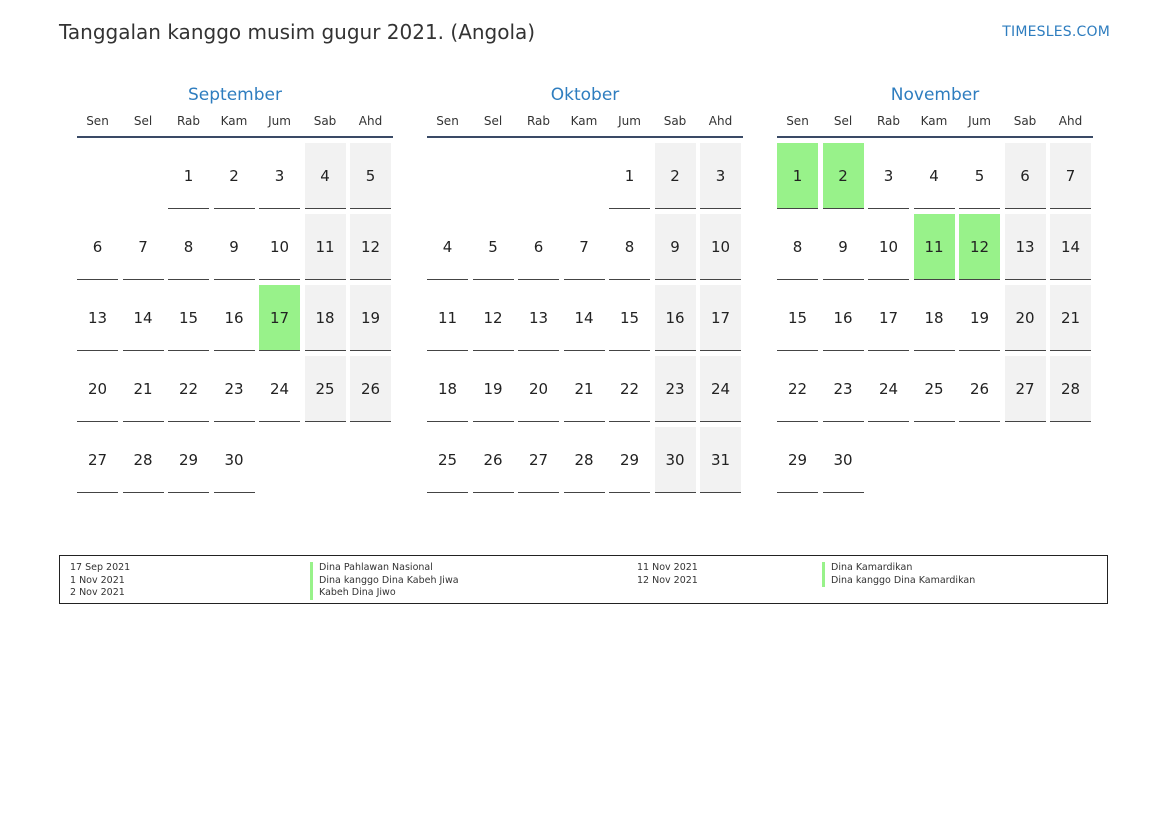  Describe the element at coordinates (97, 592) in the screenshot. I see `legend-date: 2 Nov 2021` at that location.